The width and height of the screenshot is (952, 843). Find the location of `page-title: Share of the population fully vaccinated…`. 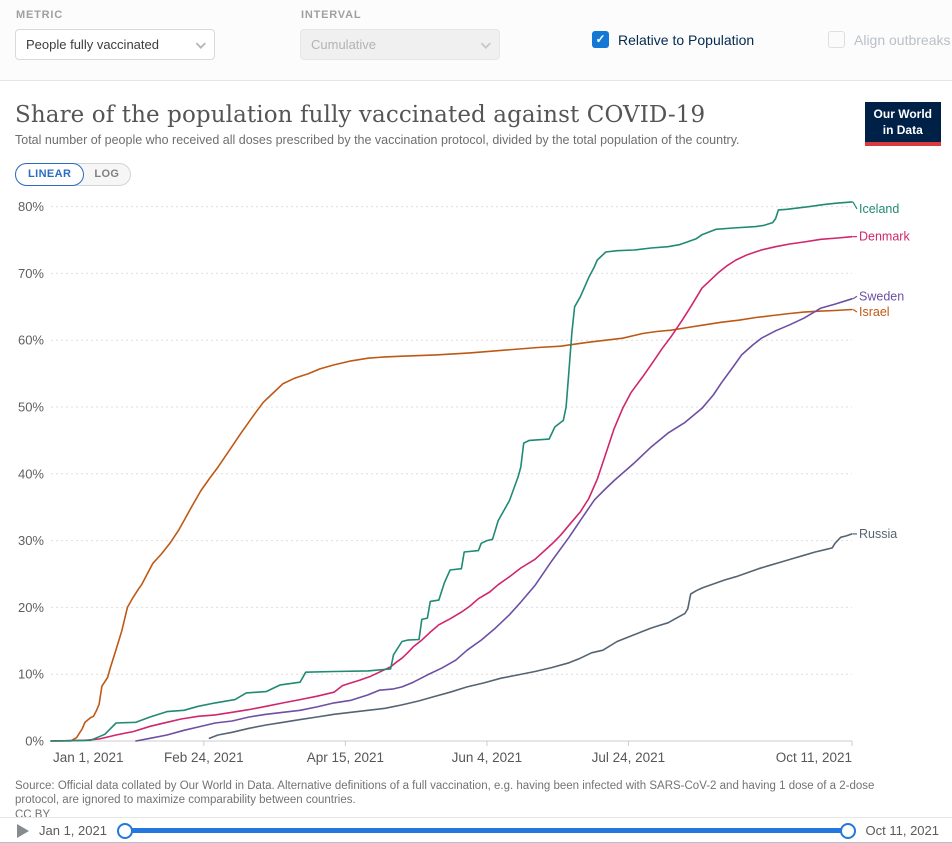

page-title: Share of the population fully vaccinated… is located at coordinates (360, 115).